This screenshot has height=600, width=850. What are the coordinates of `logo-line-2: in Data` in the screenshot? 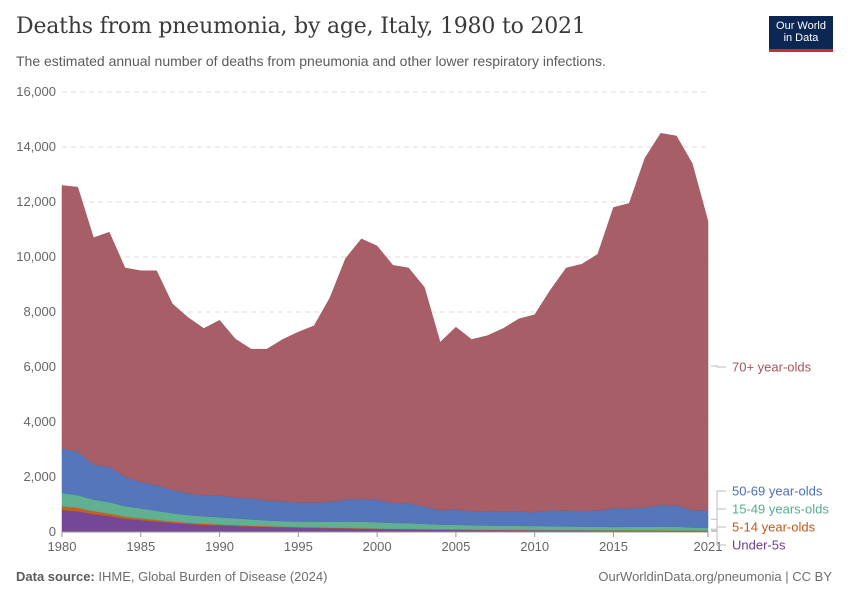 It's located at (801, 38).